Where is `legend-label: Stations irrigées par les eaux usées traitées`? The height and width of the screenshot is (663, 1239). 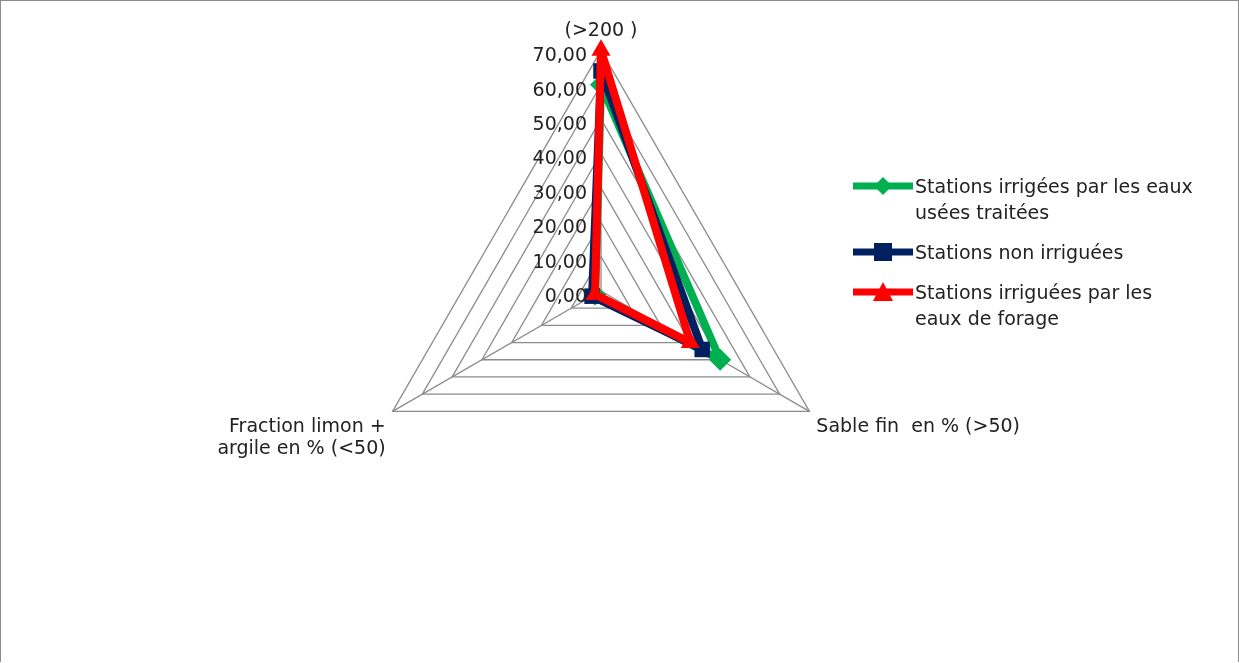
legend-label: Stations irrigées par les eaux usées traitées is located at coordinates (1054, 199).